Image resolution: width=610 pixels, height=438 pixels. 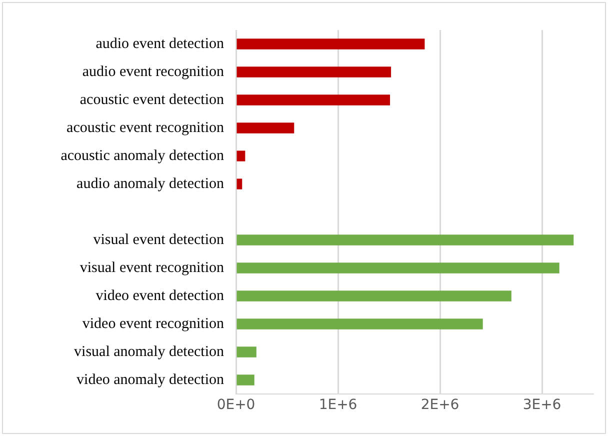 I want to click on y-tick-label: acoustic event recognition, so click(x=145, y=128).